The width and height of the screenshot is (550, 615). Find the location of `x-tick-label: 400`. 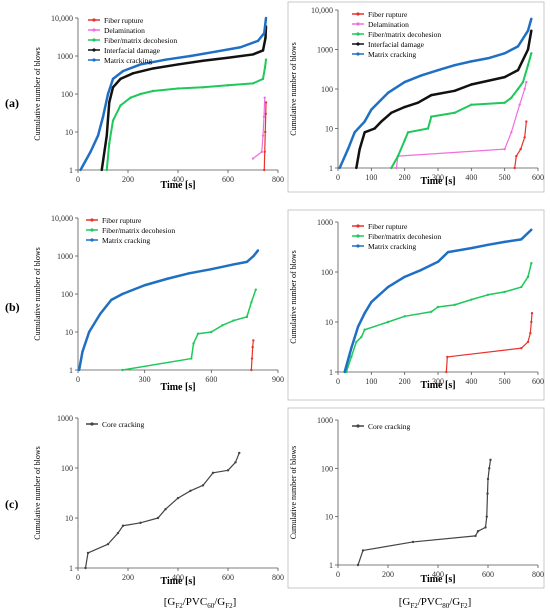

x-tick-label: 400 is located at coordinates (471, 381).